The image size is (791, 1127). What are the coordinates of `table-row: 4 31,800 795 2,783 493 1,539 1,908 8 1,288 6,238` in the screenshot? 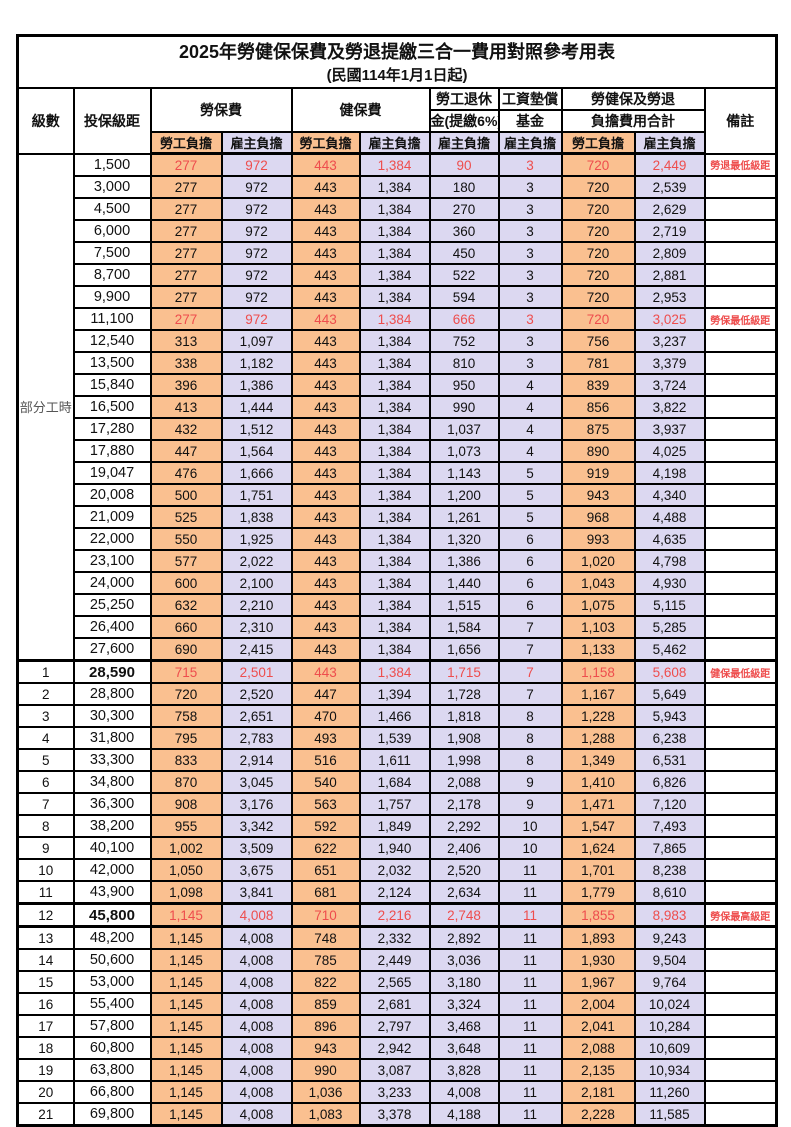 It's located at (397, 738).